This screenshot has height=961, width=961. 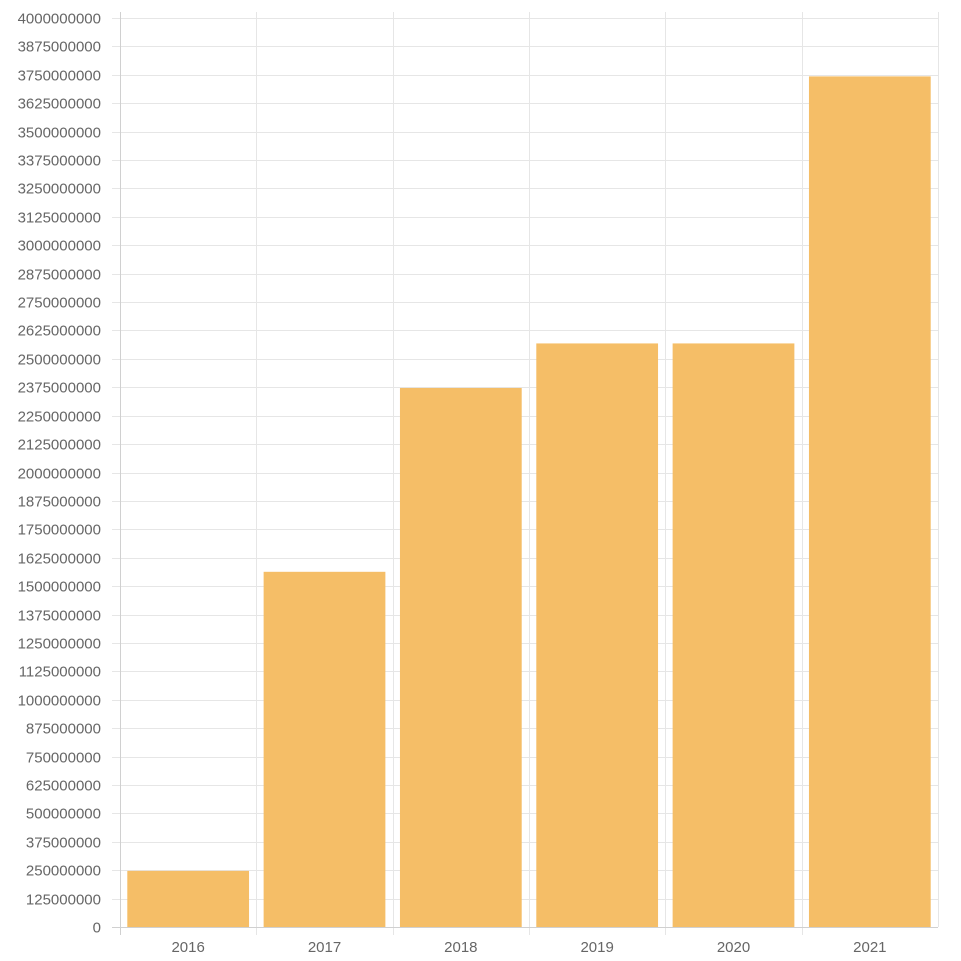 What do you see at coordinates (63, 814) in the screenshot?
I see `y-tick-label: 500000000` at bounding box center [63, 814].